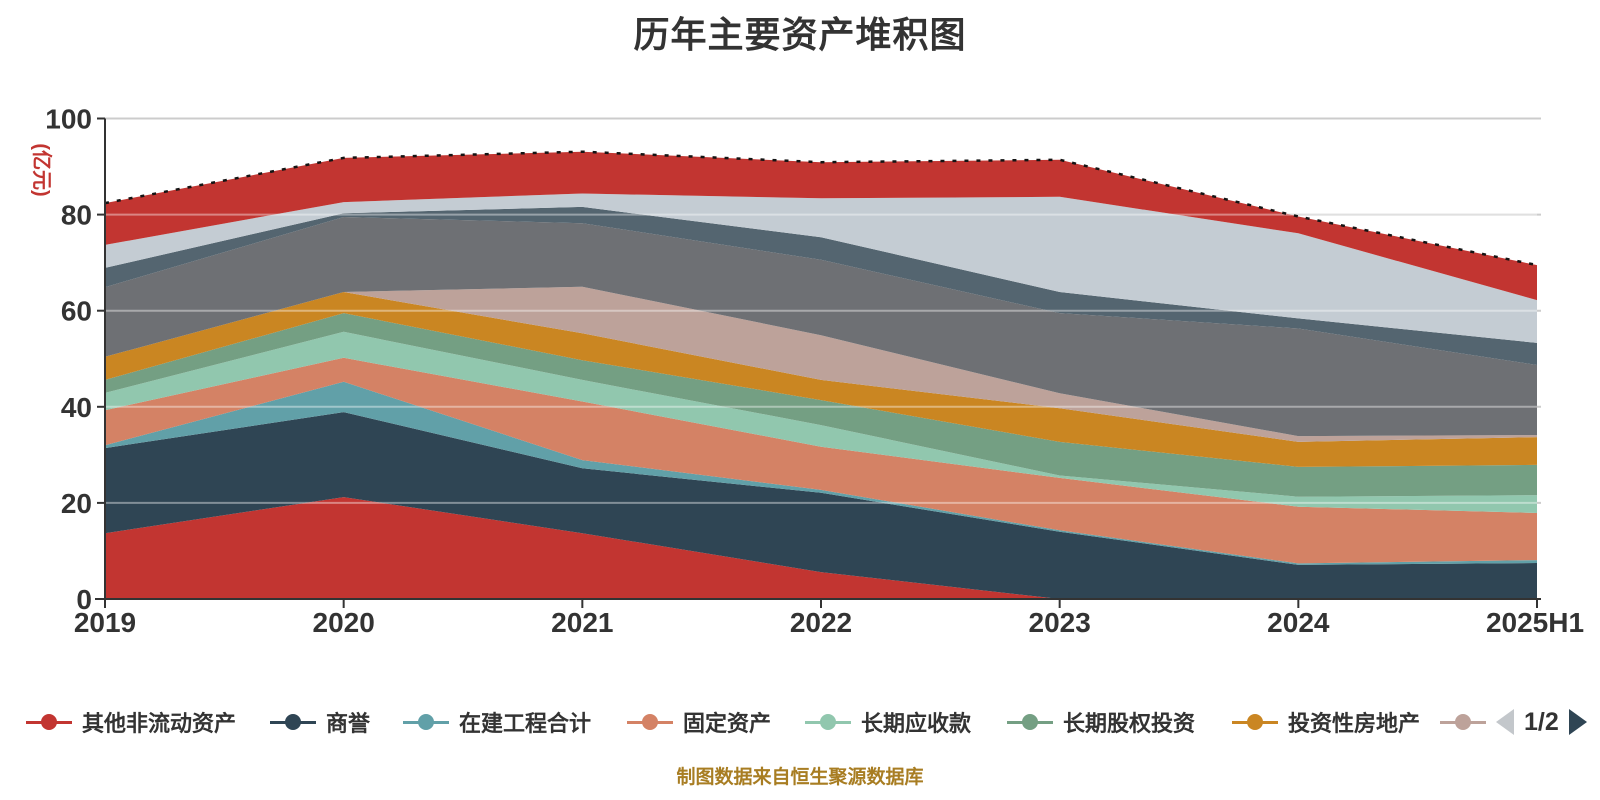 Image resolution: width=1600 pixels, height=800 pixels. I want to click on legend-label: 长期股权投资, so click(1129, 723).